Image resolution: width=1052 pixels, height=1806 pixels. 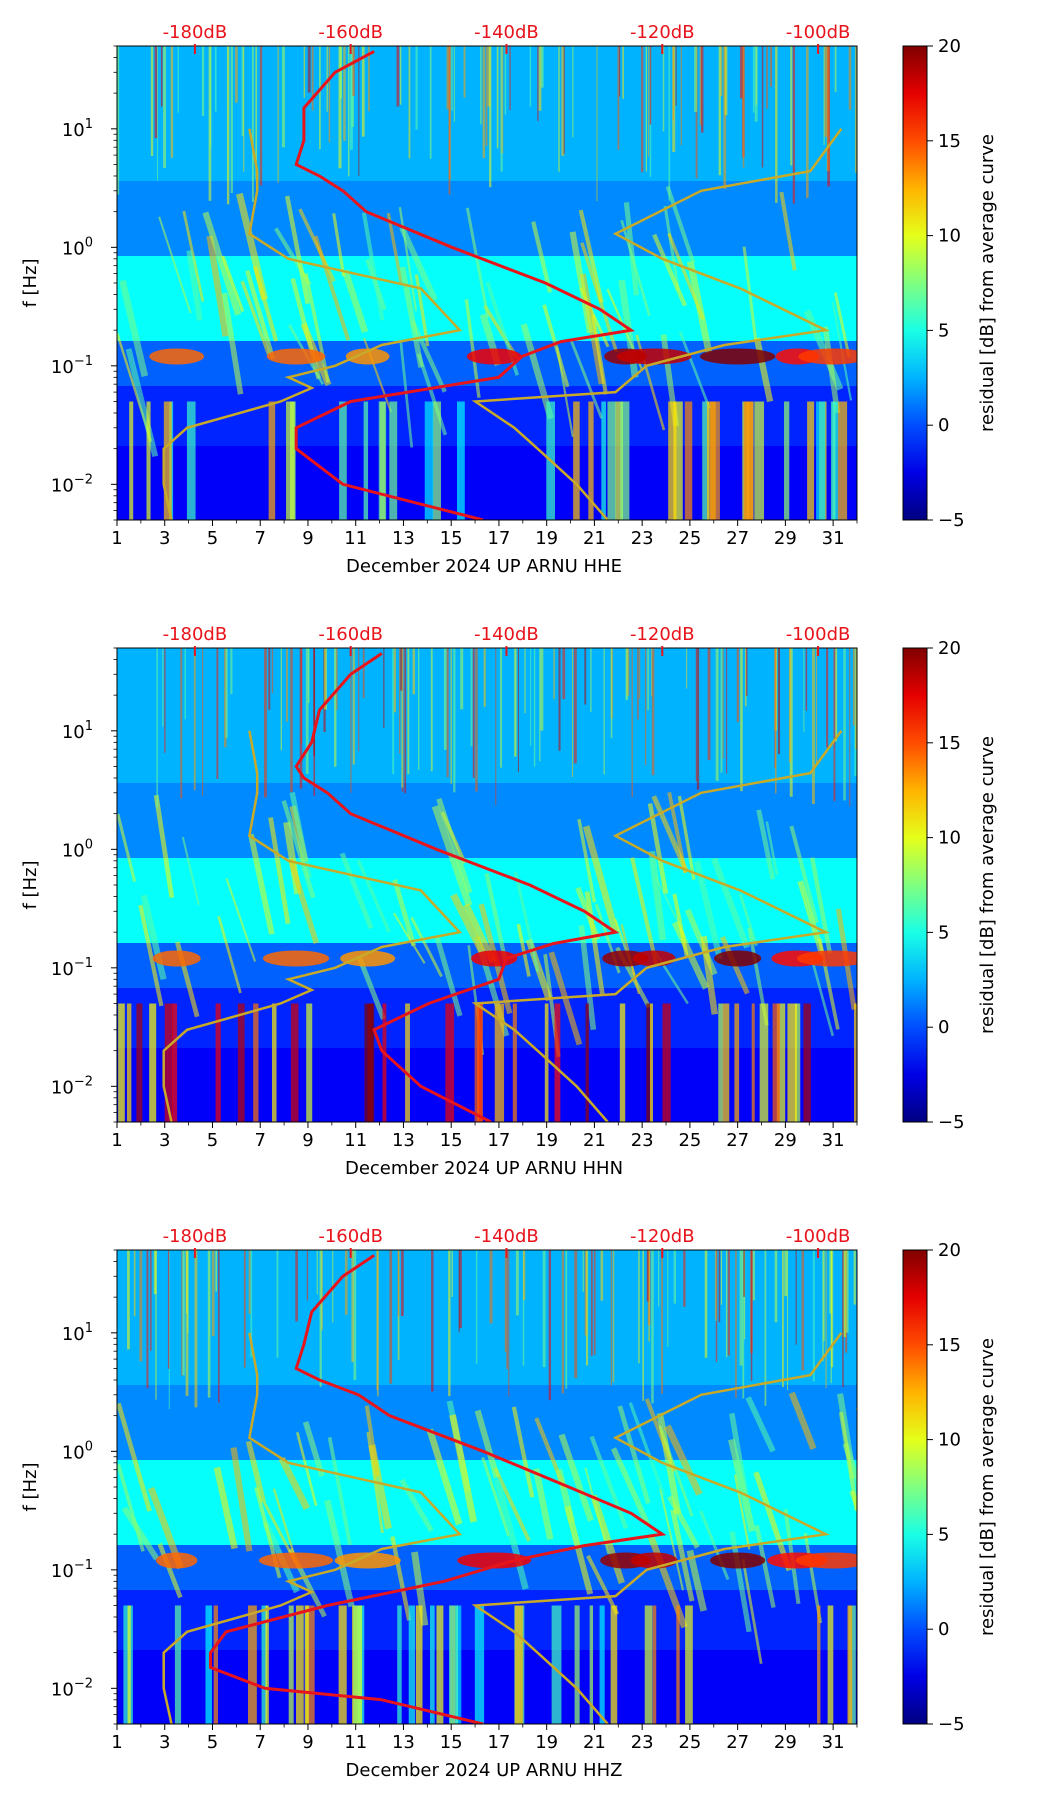 I want to click on x-tick-label: 13, so click(x=403, y=1140).